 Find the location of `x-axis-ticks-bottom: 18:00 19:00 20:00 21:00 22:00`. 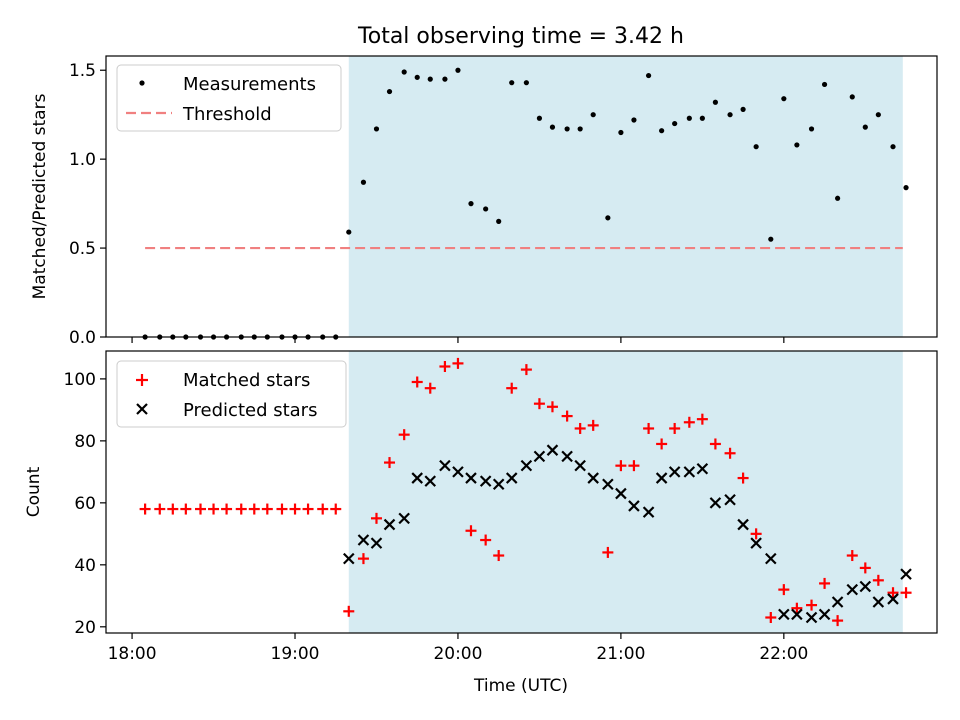

x-axis-ticks-bottom: 18:00 19:00 20:00 21:00 22:00 is located at coordinates (458, 648).